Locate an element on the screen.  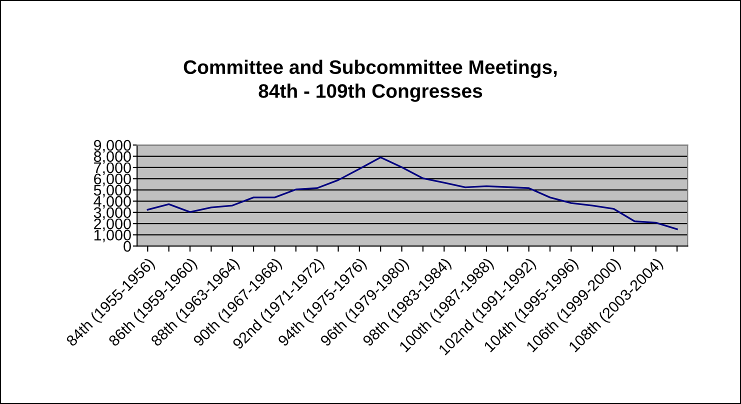
y-tick-label: 6,000 is located at coordinates (112, 180).